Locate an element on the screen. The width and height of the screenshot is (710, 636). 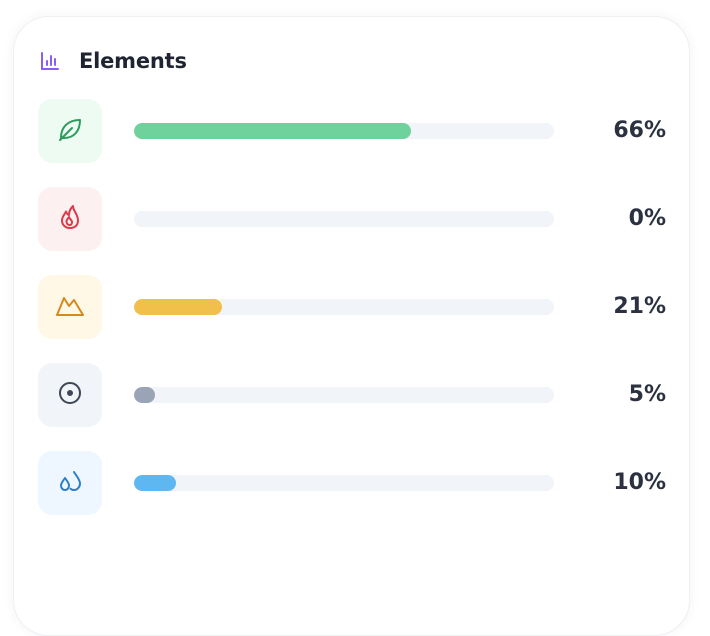
card-header: Elements is located at coordinates (113, 61).